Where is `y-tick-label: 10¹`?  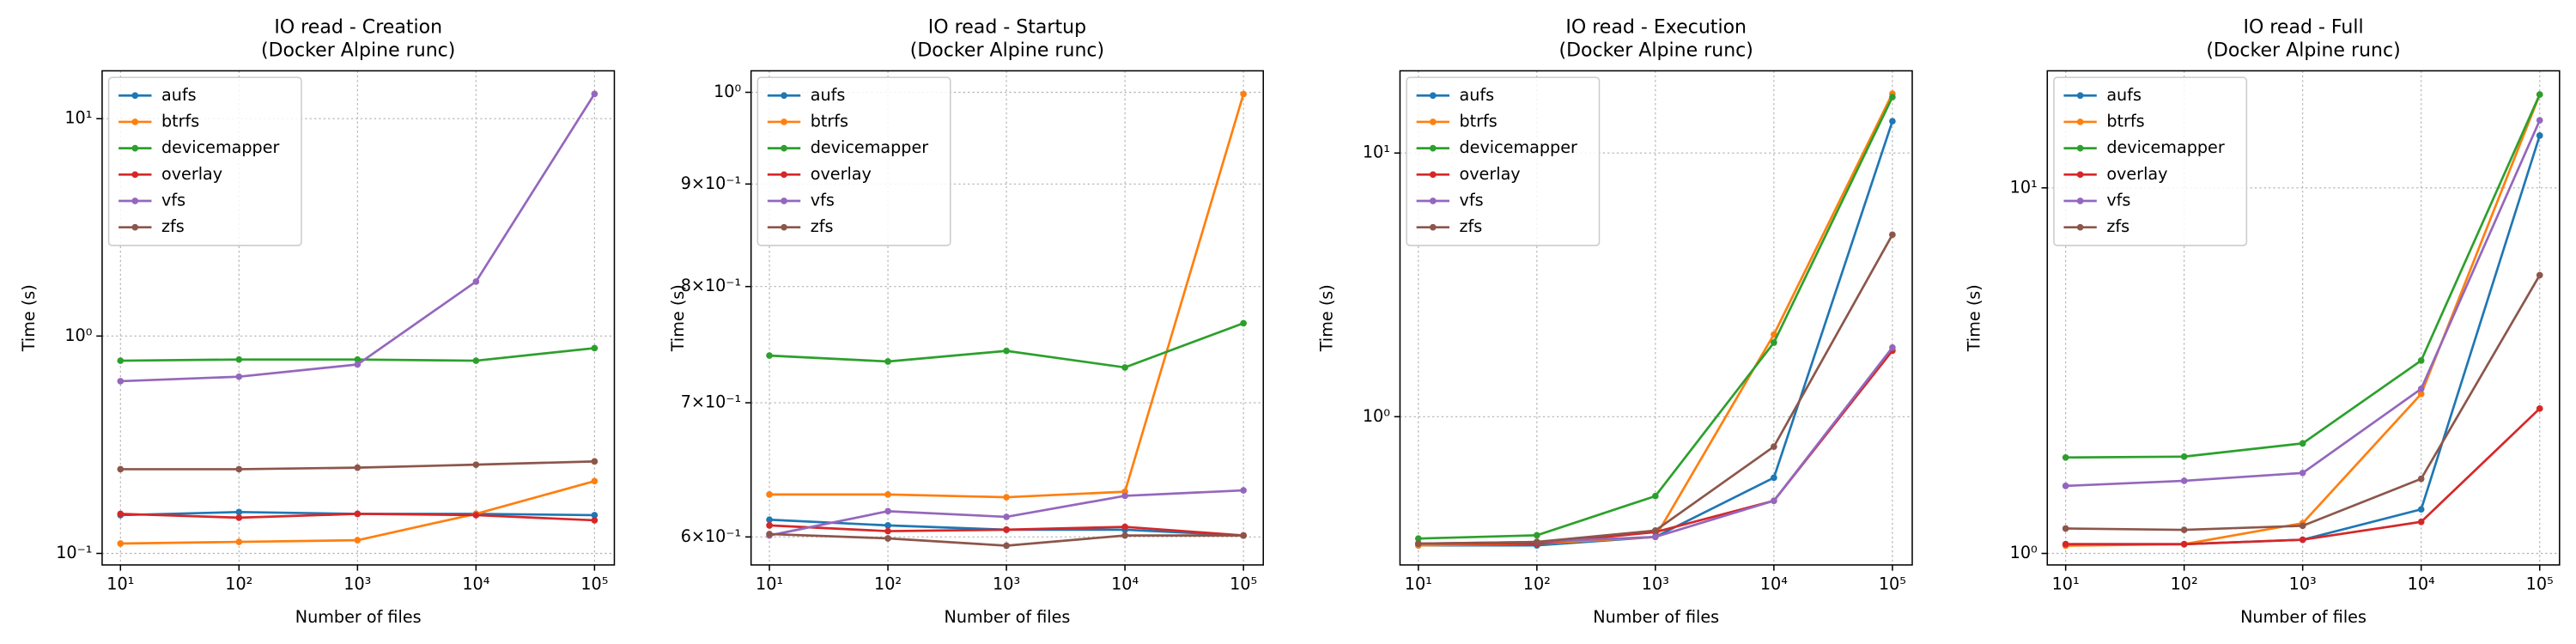 y-tick-label: 10¹ is located at coordinates (1376, 153).